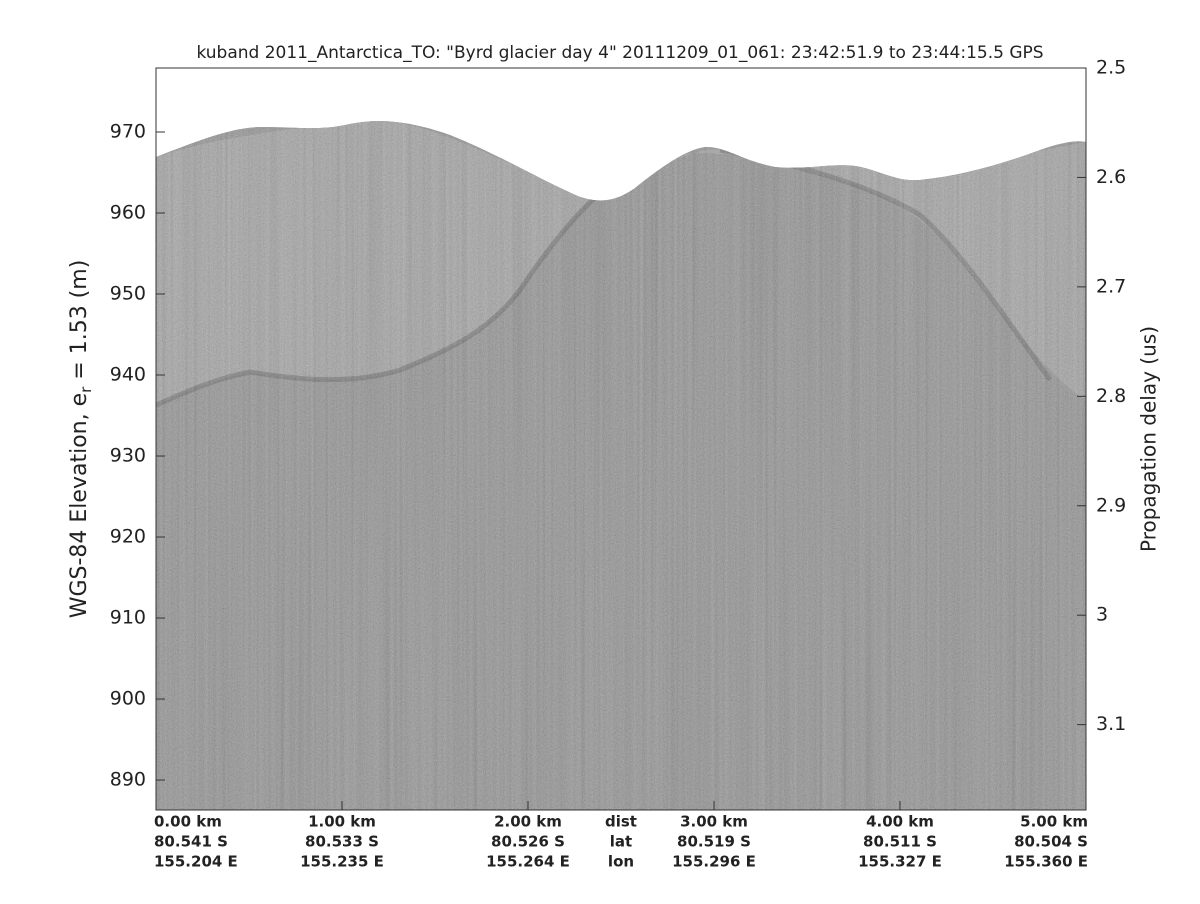  Describe the element at coordinates (128, 294) in the screenshot. I see `y-tick-label: 950` at that location.